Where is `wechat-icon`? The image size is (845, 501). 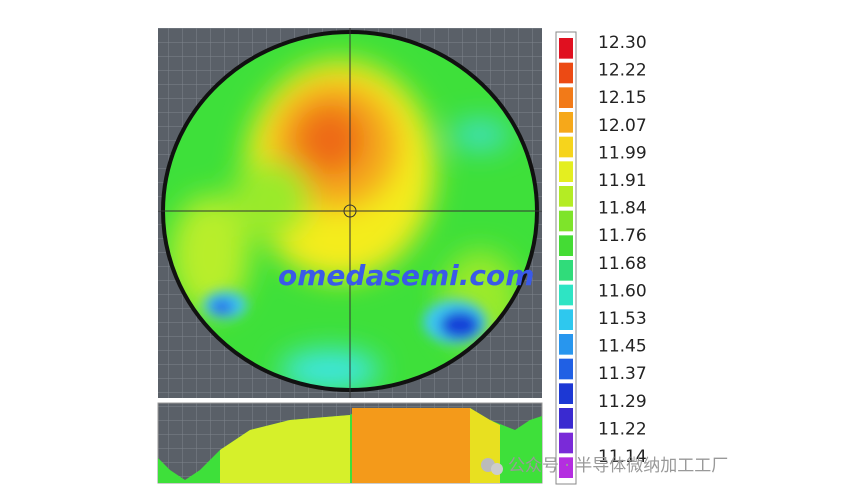 wechat-icon is located at coordinates (497, 469).